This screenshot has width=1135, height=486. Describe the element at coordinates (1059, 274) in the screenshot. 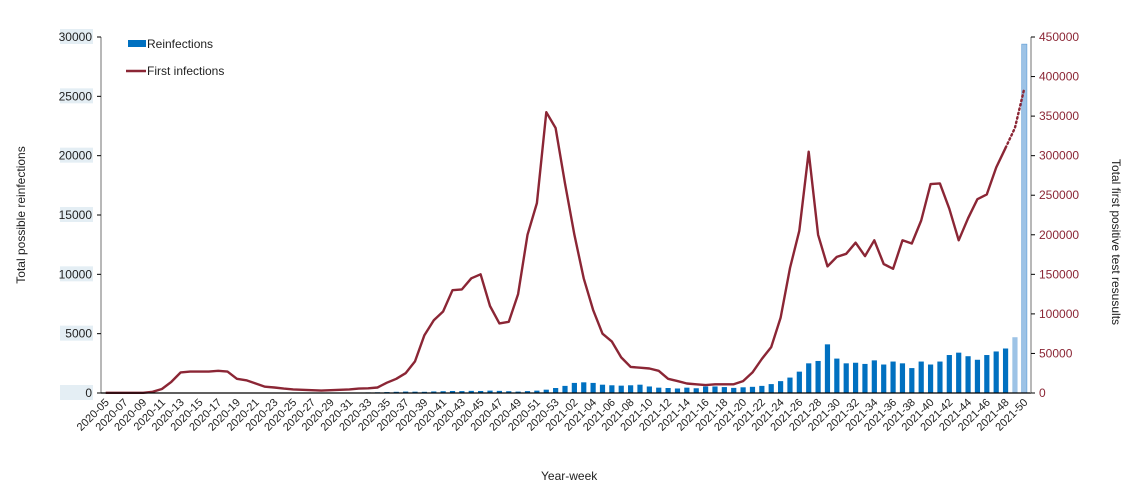

I see `svg-text: 150000` at that location.